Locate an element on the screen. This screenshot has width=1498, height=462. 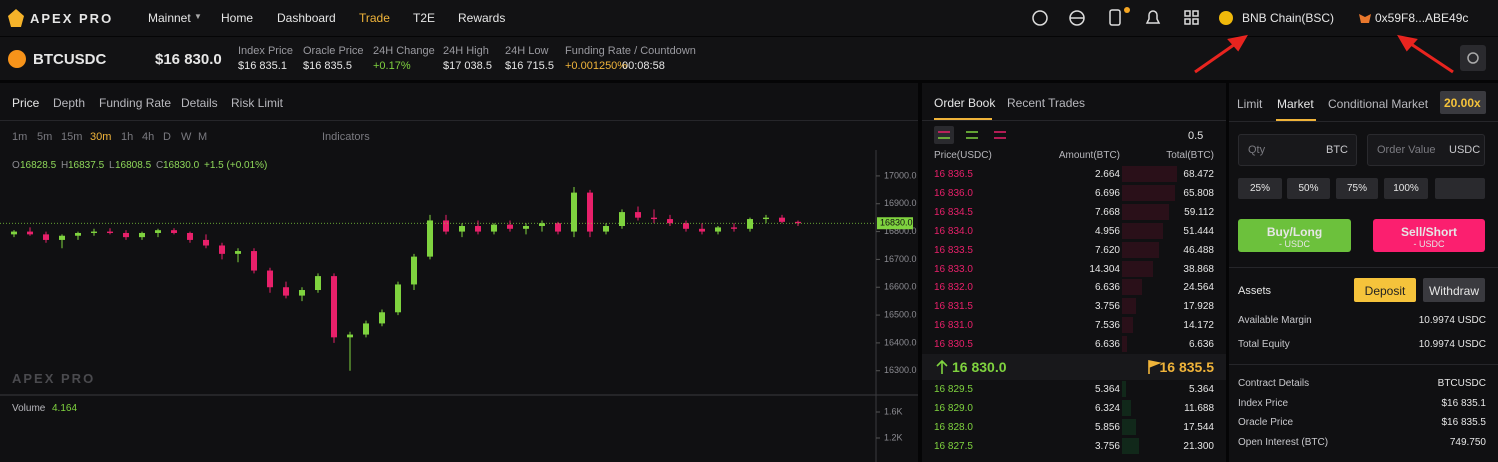
buy-button is located at coordinates (1294, 235).